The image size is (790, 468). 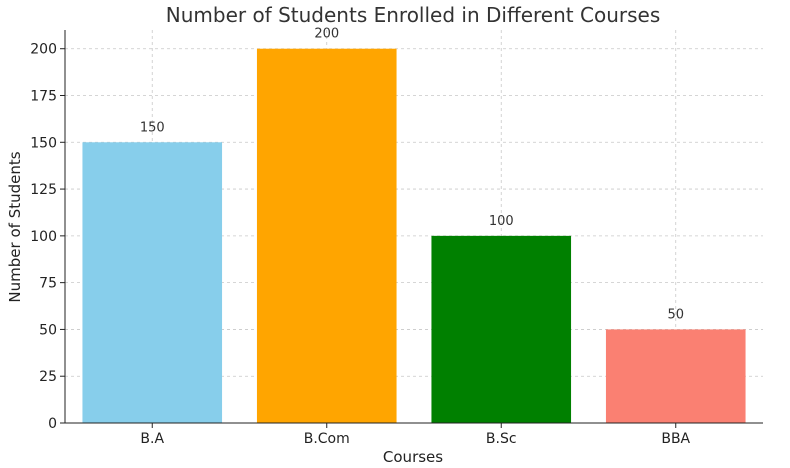 I want to click on bar-value-label: 50, so click(x=675, y=314).